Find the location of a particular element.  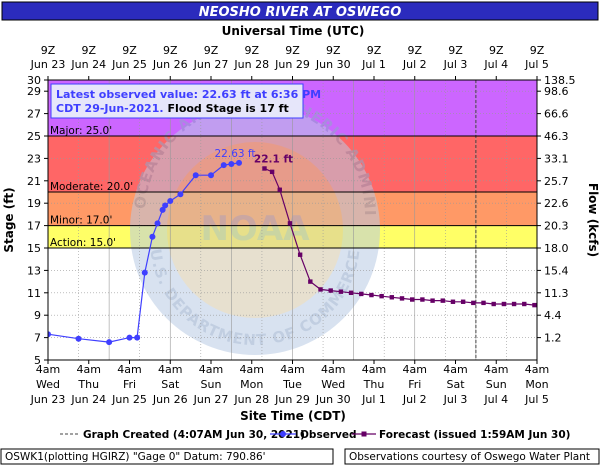

right-tick-label: 98.6 is located at coordinates (556, 91).